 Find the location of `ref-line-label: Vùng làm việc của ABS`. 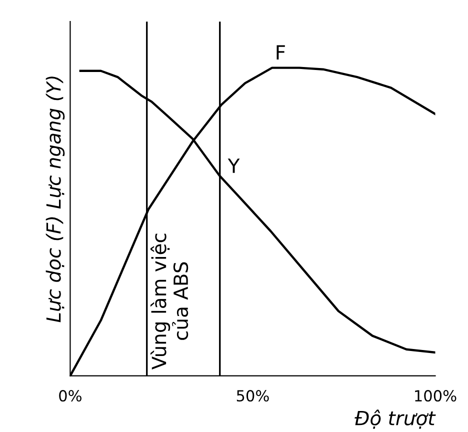

ref-line-label: Vùng làm việc của ABS is located at coordinates (169, 302).